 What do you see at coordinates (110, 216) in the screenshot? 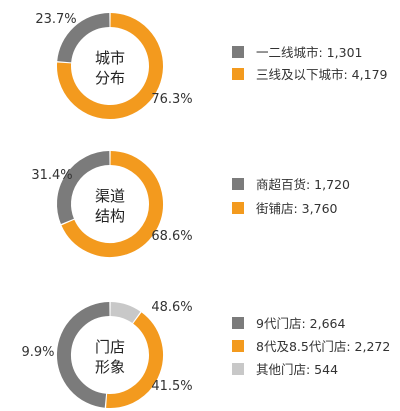
I see `donut-center-label-line-2: 结构` at bounding box center [110, 216].